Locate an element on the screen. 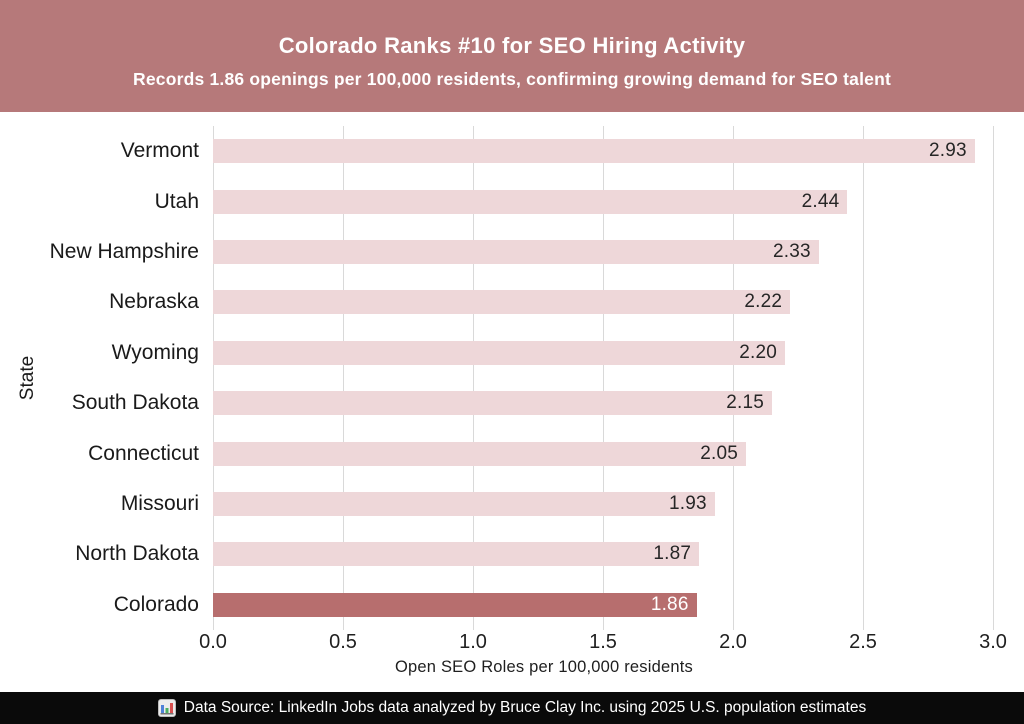  bar-row: 2.15 is located at coordinates (603, 403).